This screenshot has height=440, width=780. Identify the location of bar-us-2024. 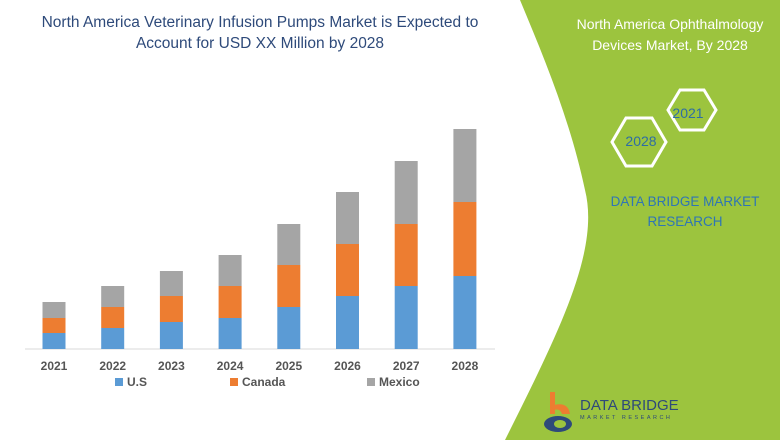
(230, 333).